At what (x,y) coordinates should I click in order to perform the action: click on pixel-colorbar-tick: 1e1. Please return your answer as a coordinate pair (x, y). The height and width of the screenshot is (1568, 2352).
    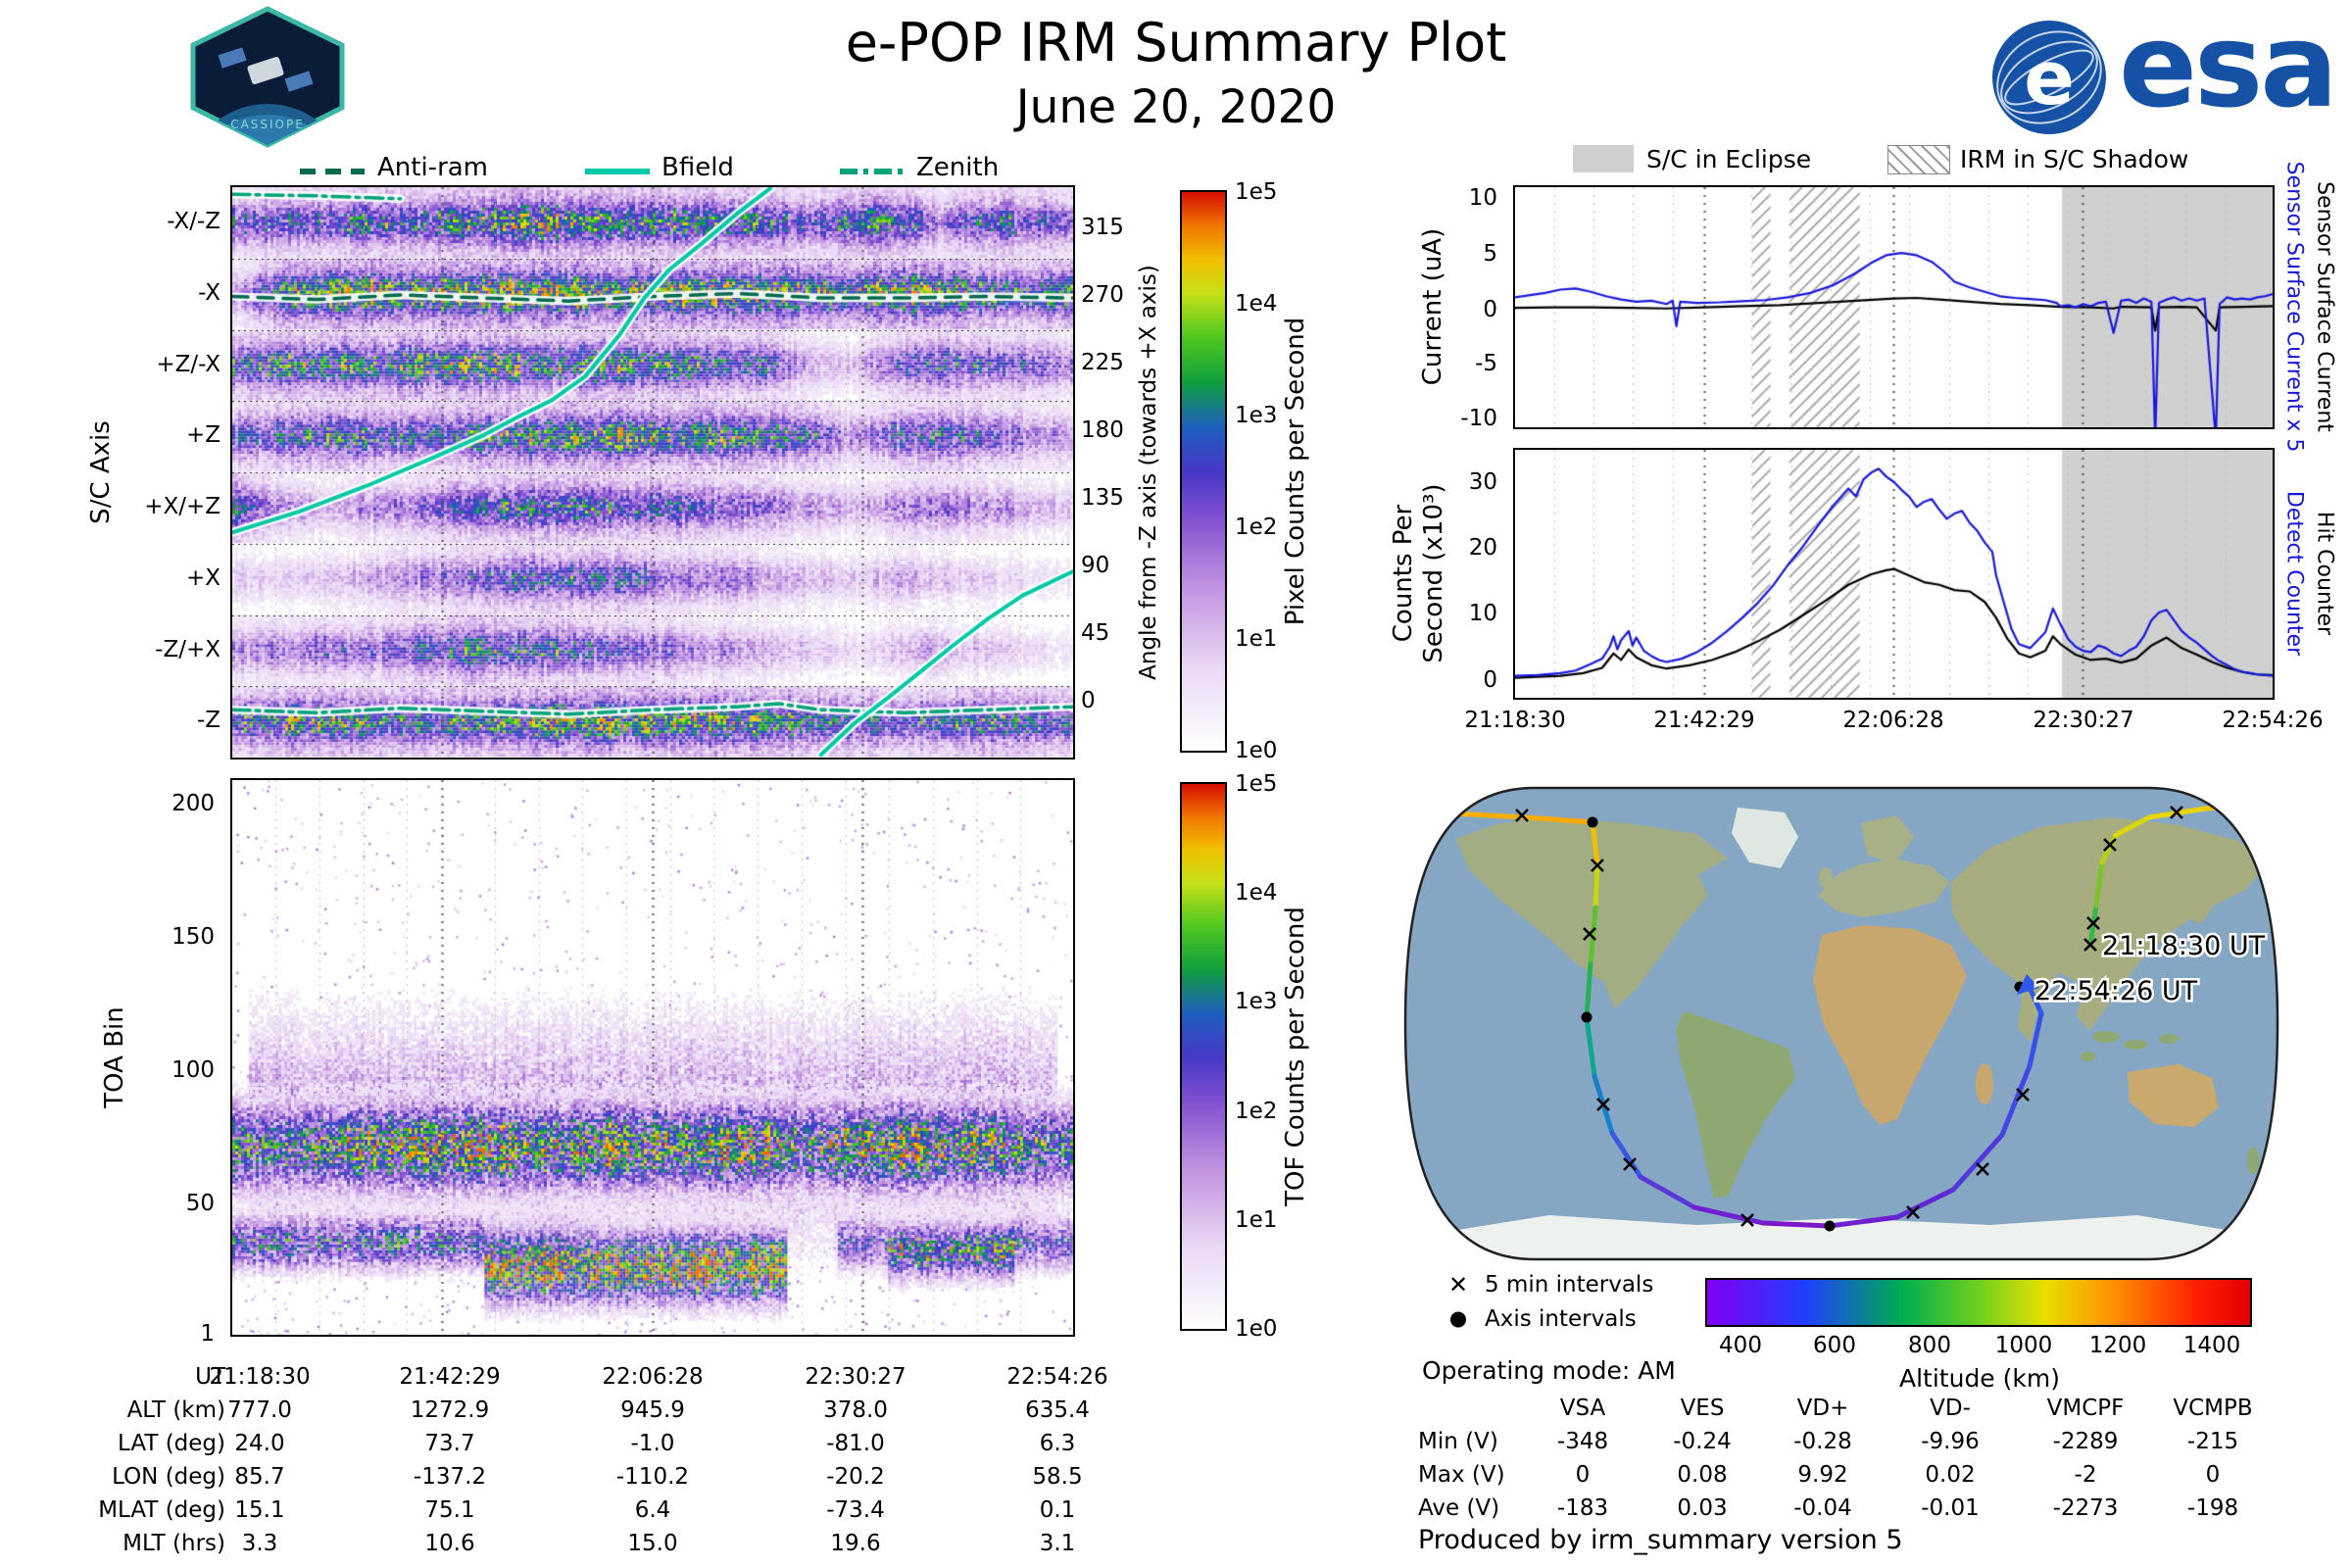
    Looking at the image, I should click on (1256, 639).